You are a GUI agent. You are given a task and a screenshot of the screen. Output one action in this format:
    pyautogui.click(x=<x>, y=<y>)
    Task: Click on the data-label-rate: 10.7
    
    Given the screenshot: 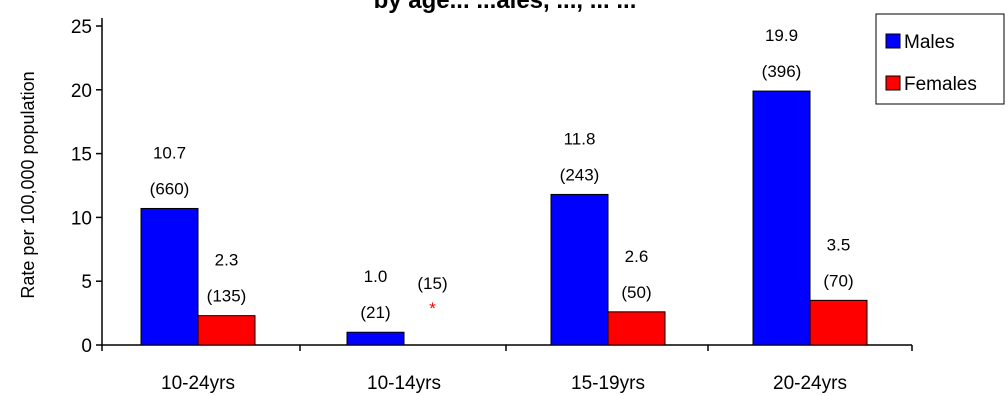 What is the action you would take?
    pyautogui.click(x=169, y=152)
    